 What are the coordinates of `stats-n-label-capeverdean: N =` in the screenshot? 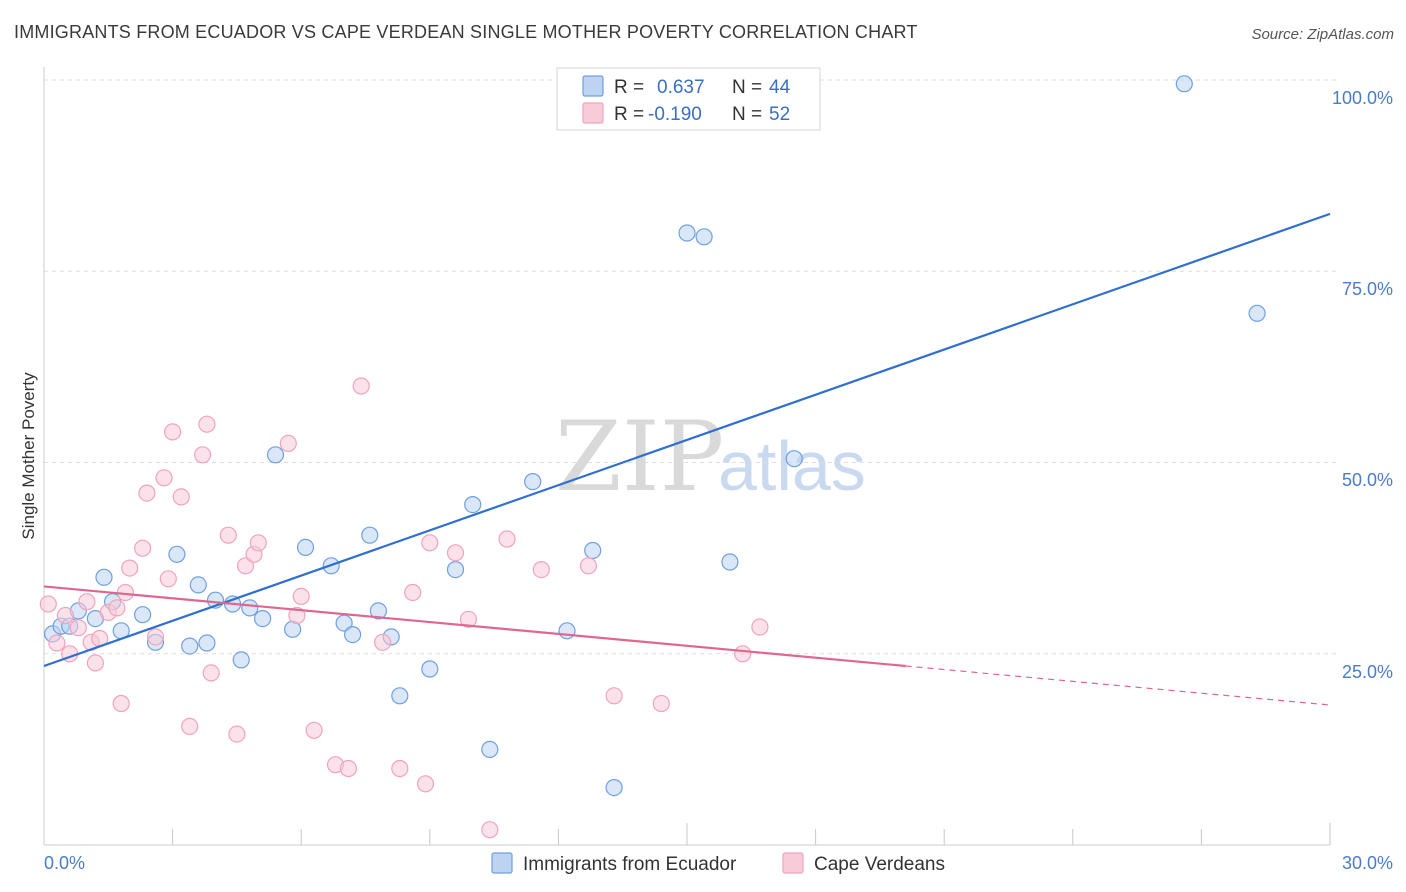 It's located at (747, 114).